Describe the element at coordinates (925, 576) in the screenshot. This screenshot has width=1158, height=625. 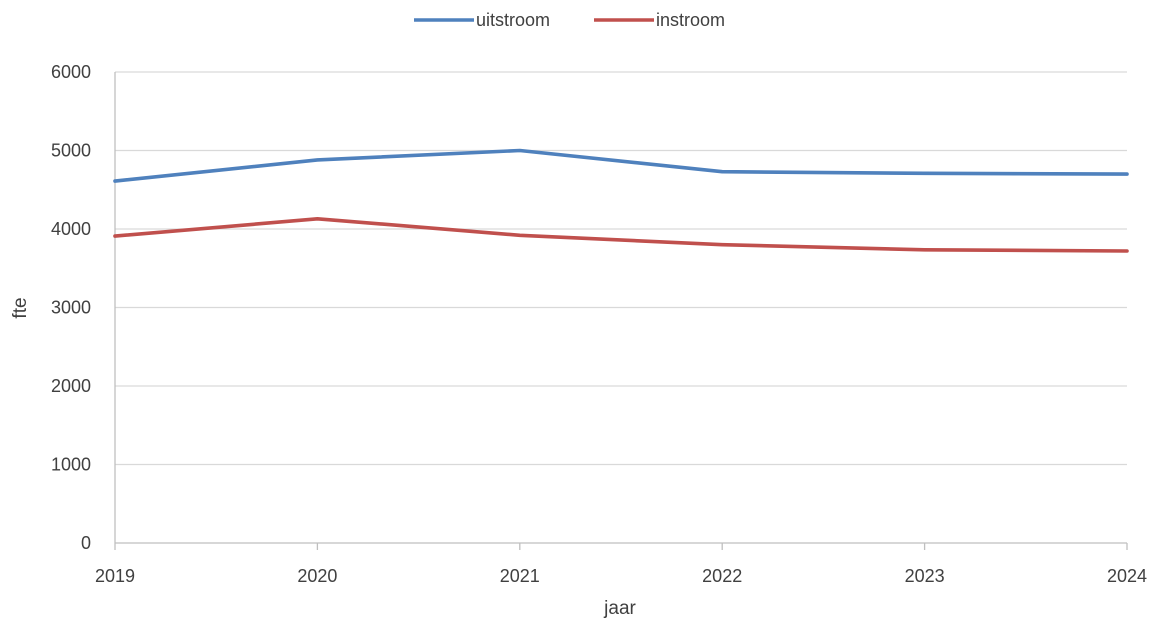
I see `x-tick-label: 2023` at that location.